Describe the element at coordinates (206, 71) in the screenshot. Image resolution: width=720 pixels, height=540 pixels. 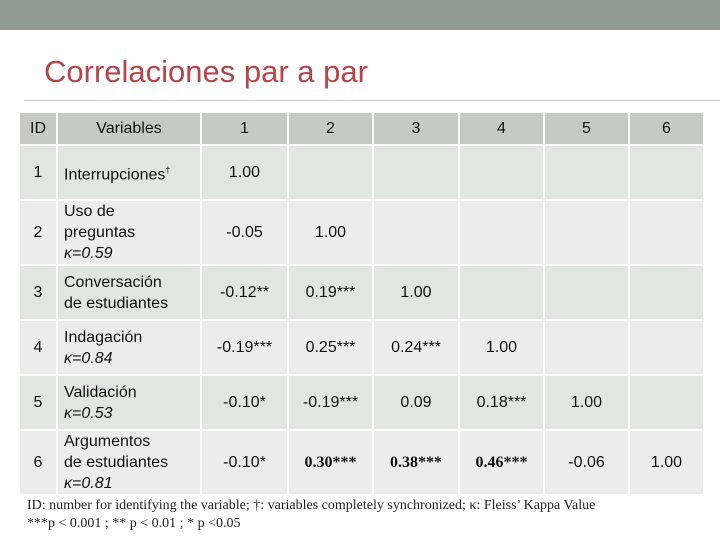
I see `slide-title: Correlaciones par a par` at that location.